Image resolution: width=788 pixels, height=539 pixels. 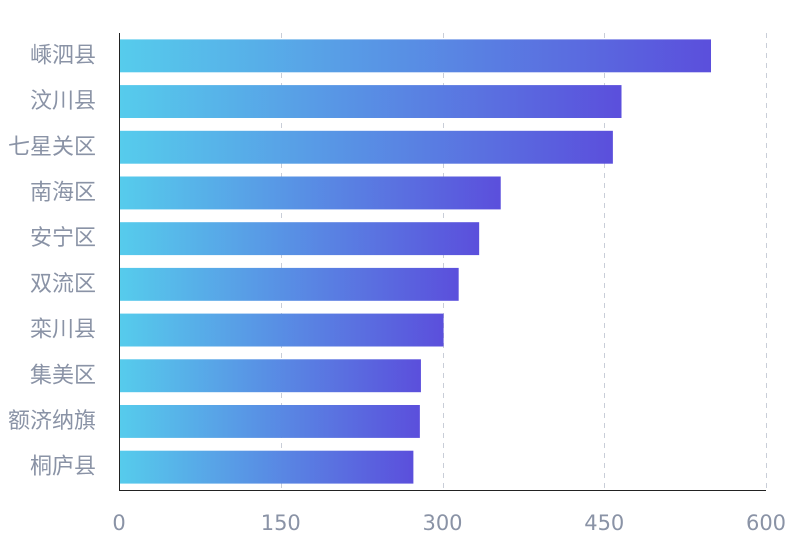 I want to click on category-label-4: 安宁区, so click(x=63, y=238).